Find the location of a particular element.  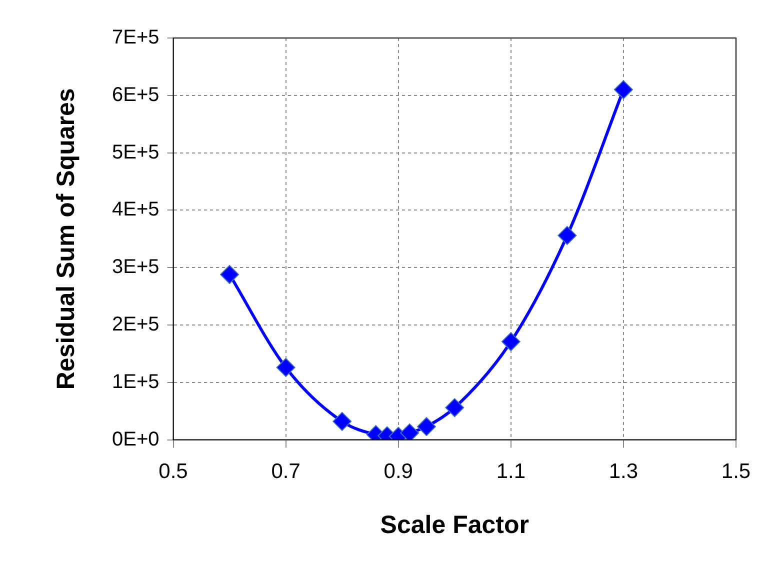

y-tick-label: 2E+5 is located at coordinates (136, 325).